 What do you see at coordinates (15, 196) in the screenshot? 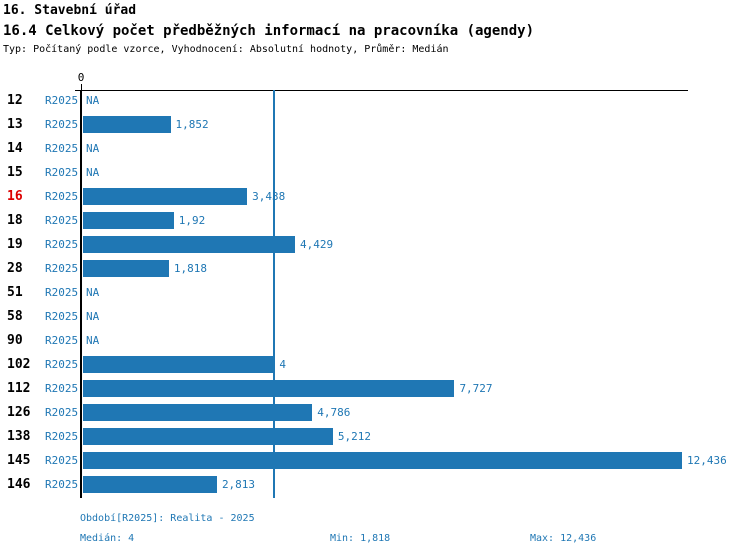
I see `row-category-label: 16` at bounding box center [15, 196].